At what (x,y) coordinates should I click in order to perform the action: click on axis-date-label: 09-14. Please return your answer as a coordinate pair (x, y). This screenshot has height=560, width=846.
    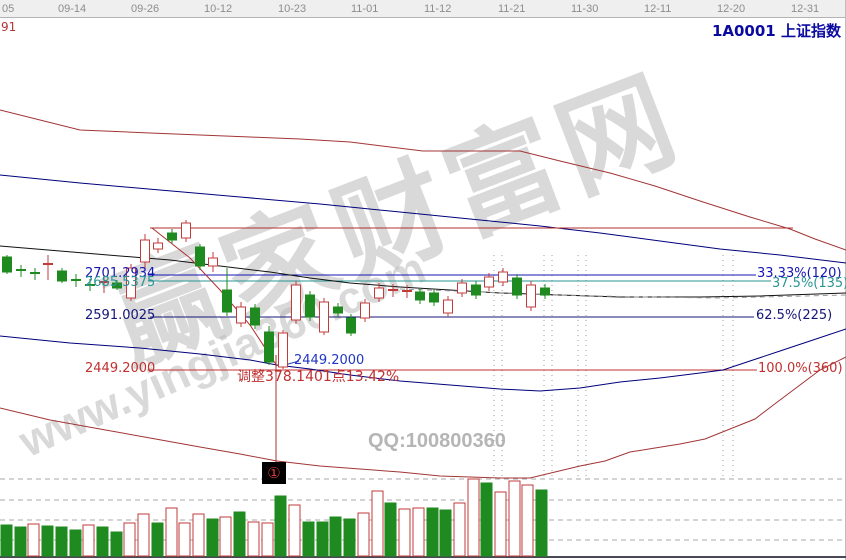
    Looking at the image, I should click on (72, 9).